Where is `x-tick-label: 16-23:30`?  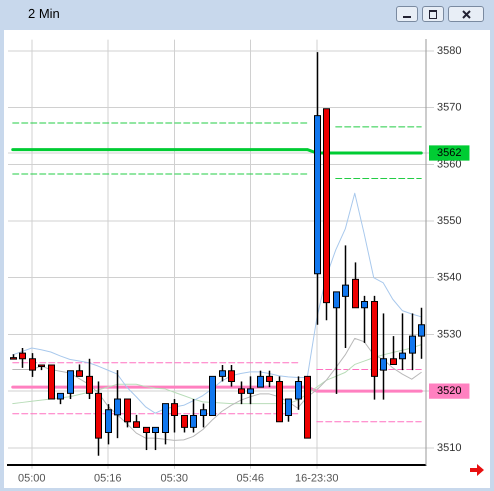
x-tick-label: 16-23:30 is located at coordinates (316, 478).